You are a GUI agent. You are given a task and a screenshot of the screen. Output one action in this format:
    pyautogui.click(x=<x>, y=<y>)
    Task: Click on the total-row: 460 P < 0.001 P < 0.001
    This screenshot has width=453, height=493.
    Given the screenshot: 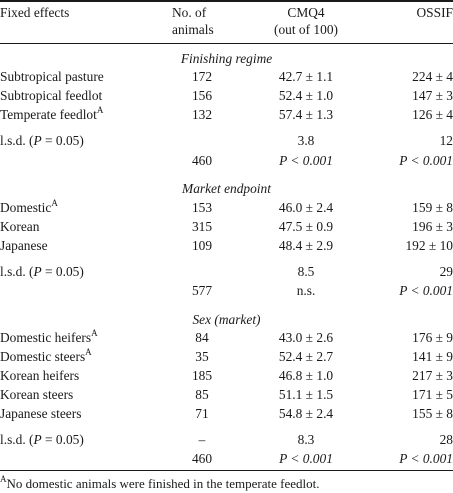 What is the action you would take?
    pyautogui.click(x=226, y=162)
    